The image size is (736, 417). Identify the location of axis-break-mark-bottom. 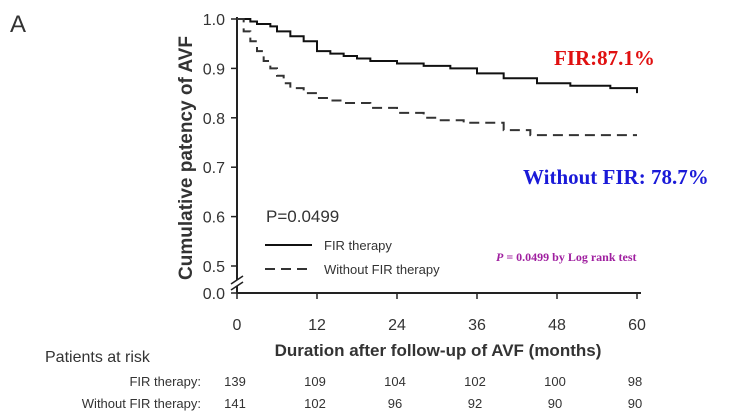
(237, 286).